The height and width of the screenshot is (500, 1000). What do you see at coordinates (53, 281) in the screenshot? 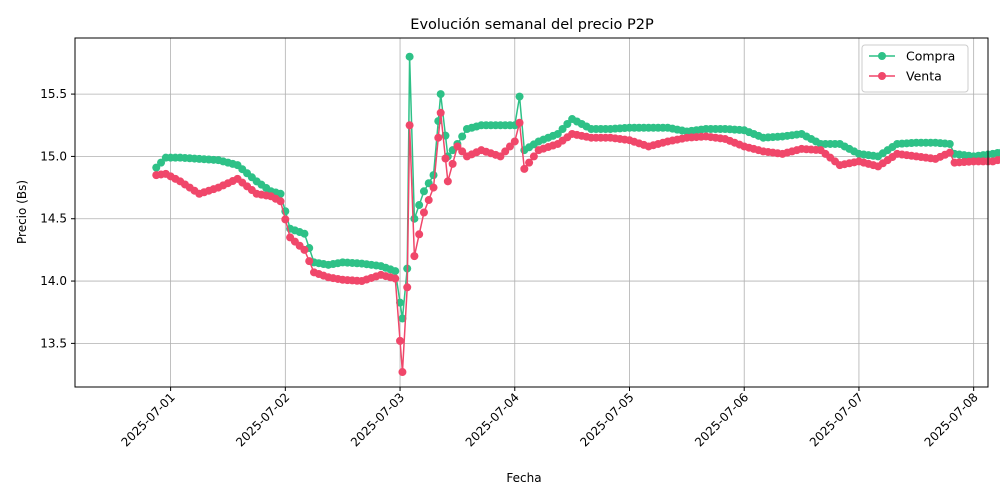
I see `y-tick-label: 14.0` at bounding box center [53, 281].